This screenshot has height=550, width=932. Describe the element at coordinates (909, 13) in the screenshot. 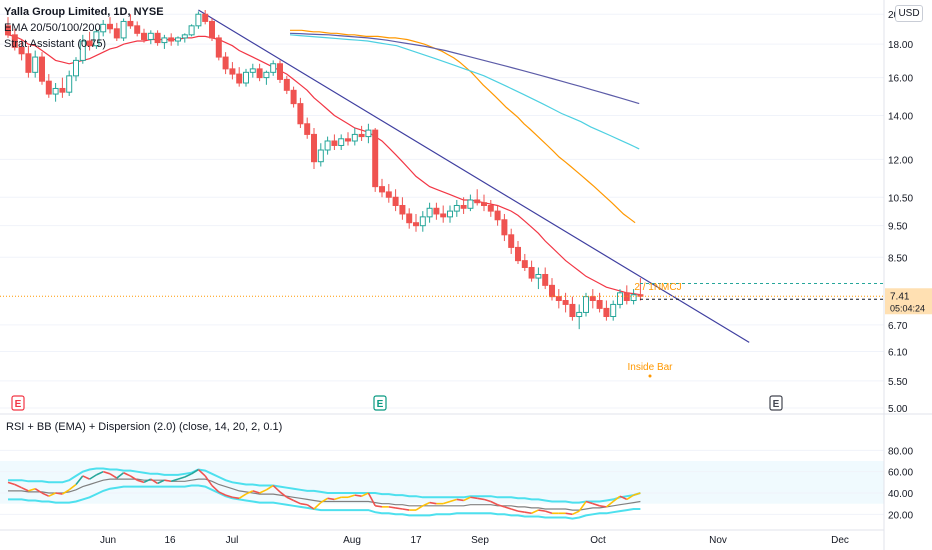

I see `currency-button: USD` at that location.